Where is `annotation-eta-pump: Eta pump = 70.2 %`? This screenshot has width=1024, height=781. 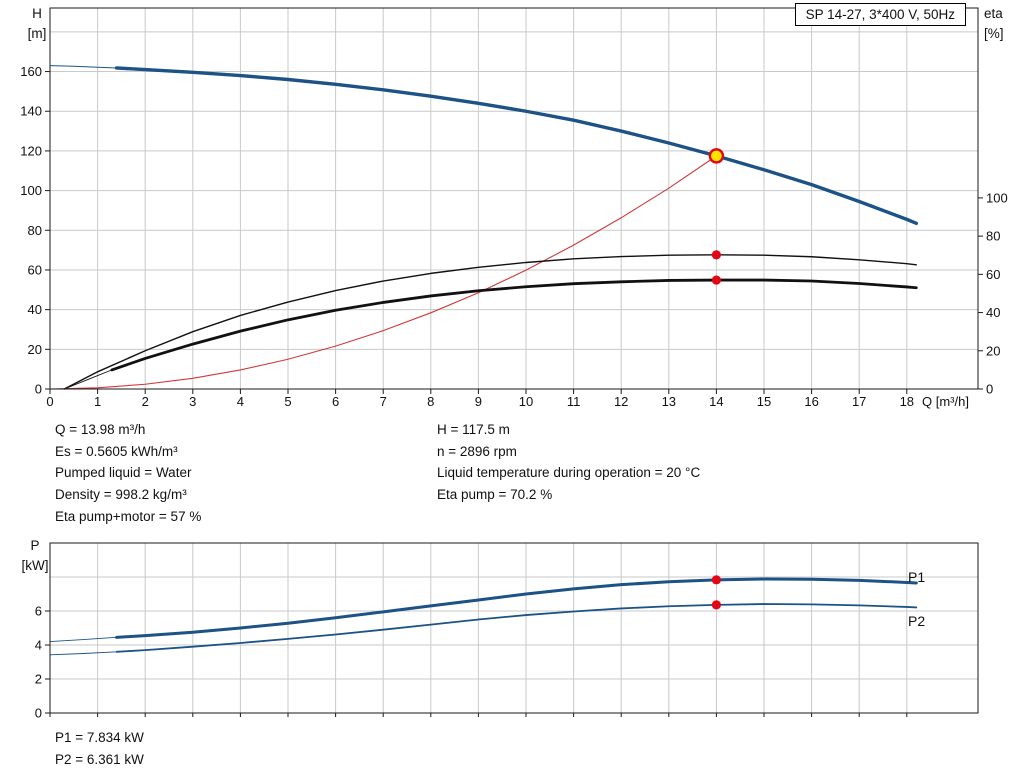
annotation-eta-pump: Eta pump = 70.2 % is located at coordinates (495, 495).